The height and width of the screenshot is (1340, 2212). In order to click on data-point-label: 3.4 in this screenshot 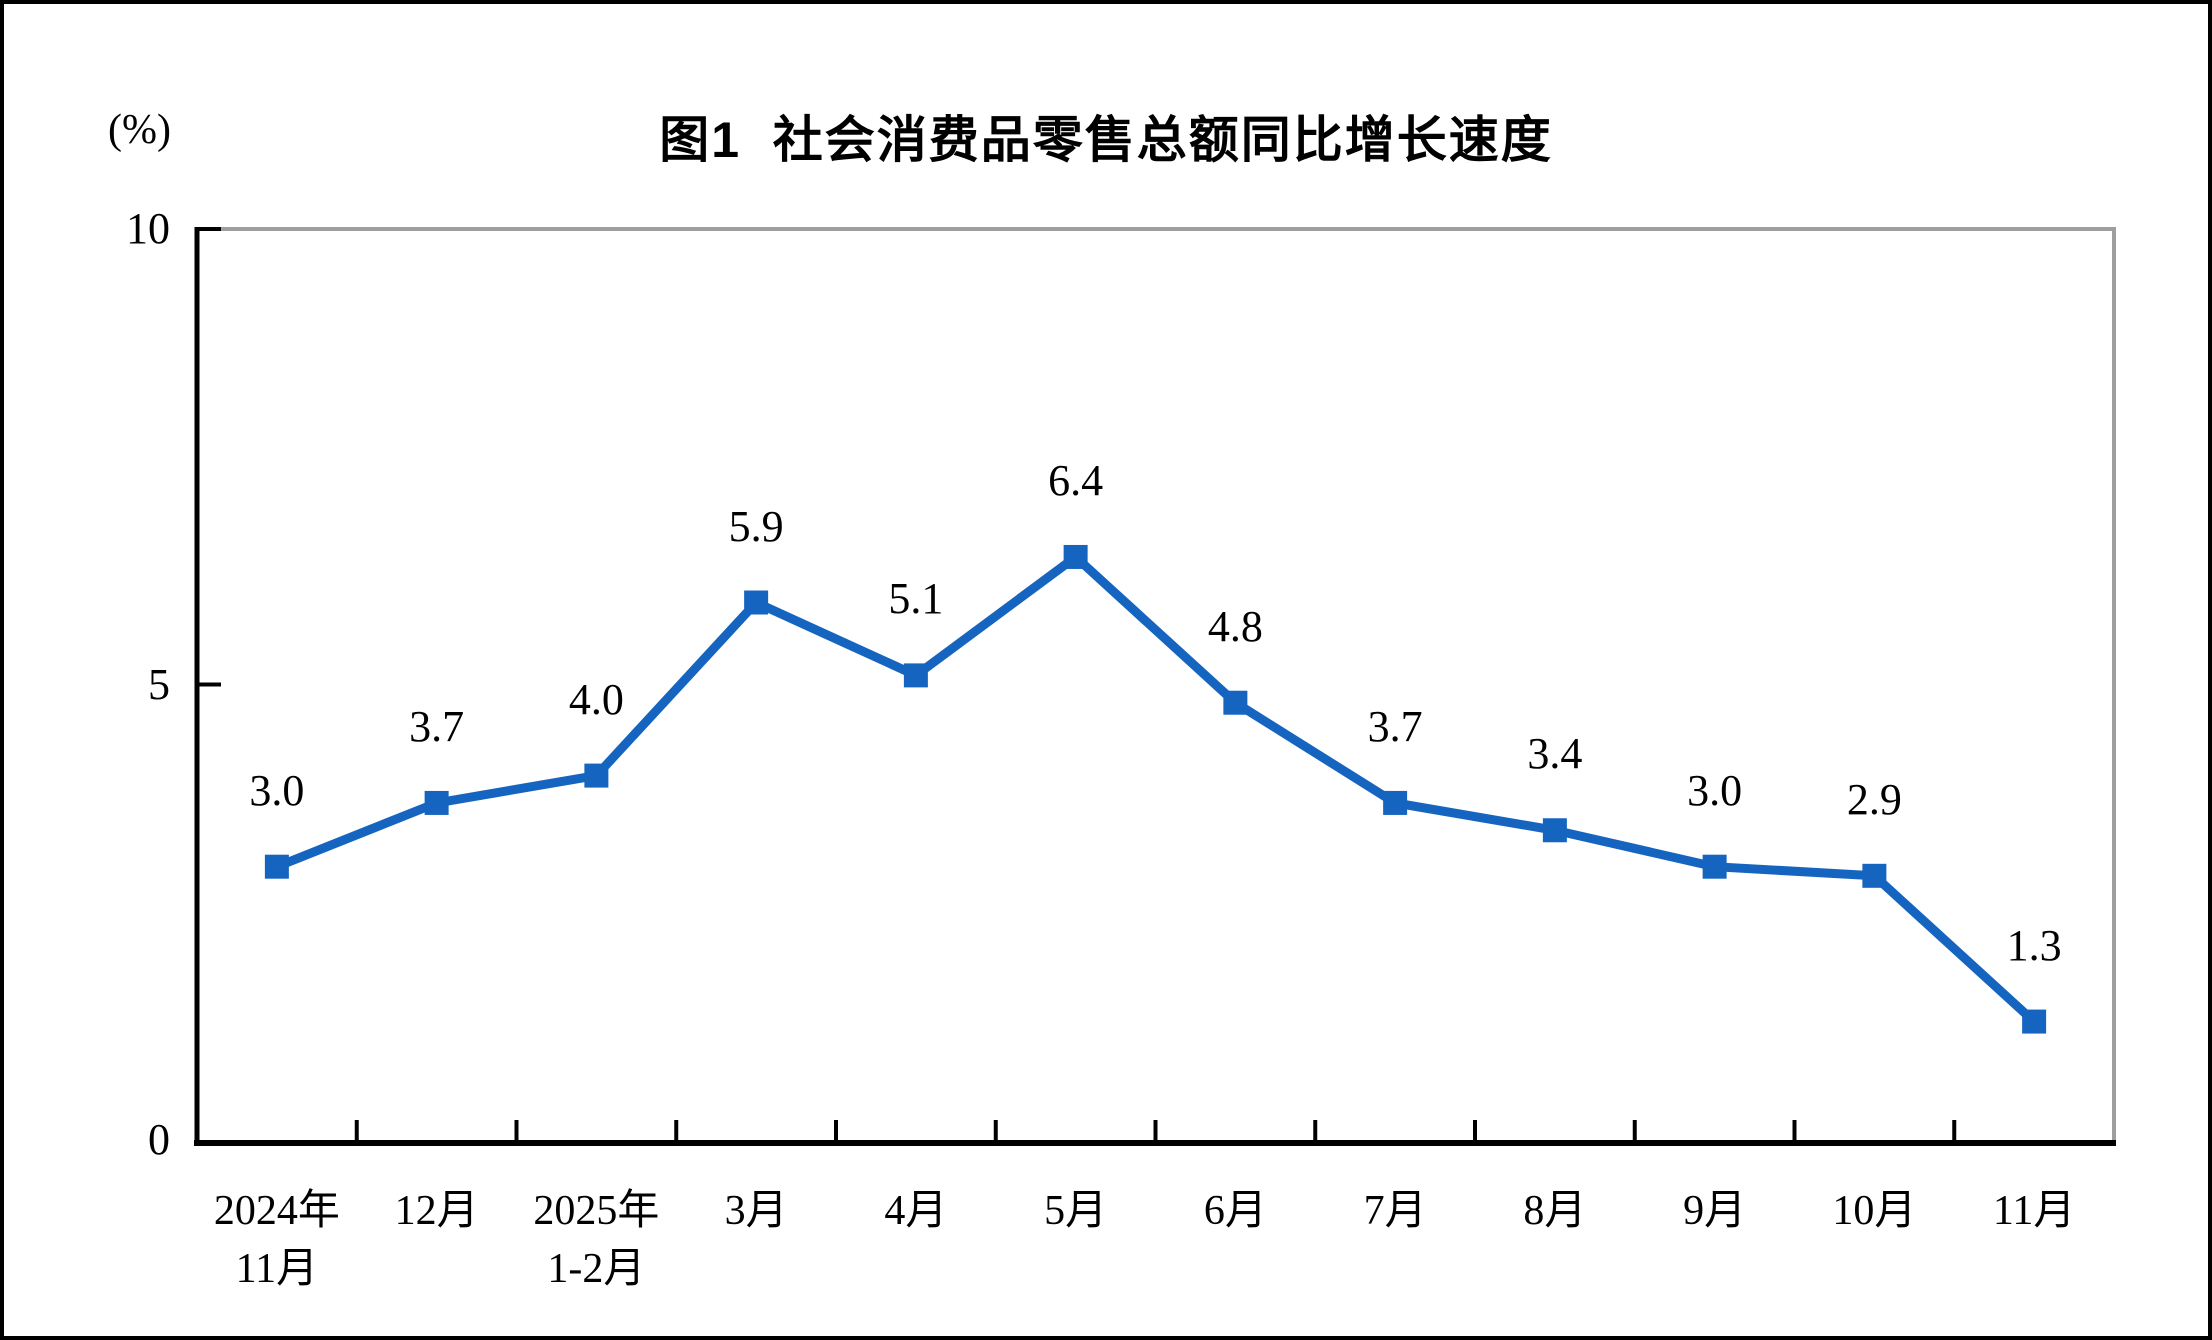, I will do `click(1555, 754)`.